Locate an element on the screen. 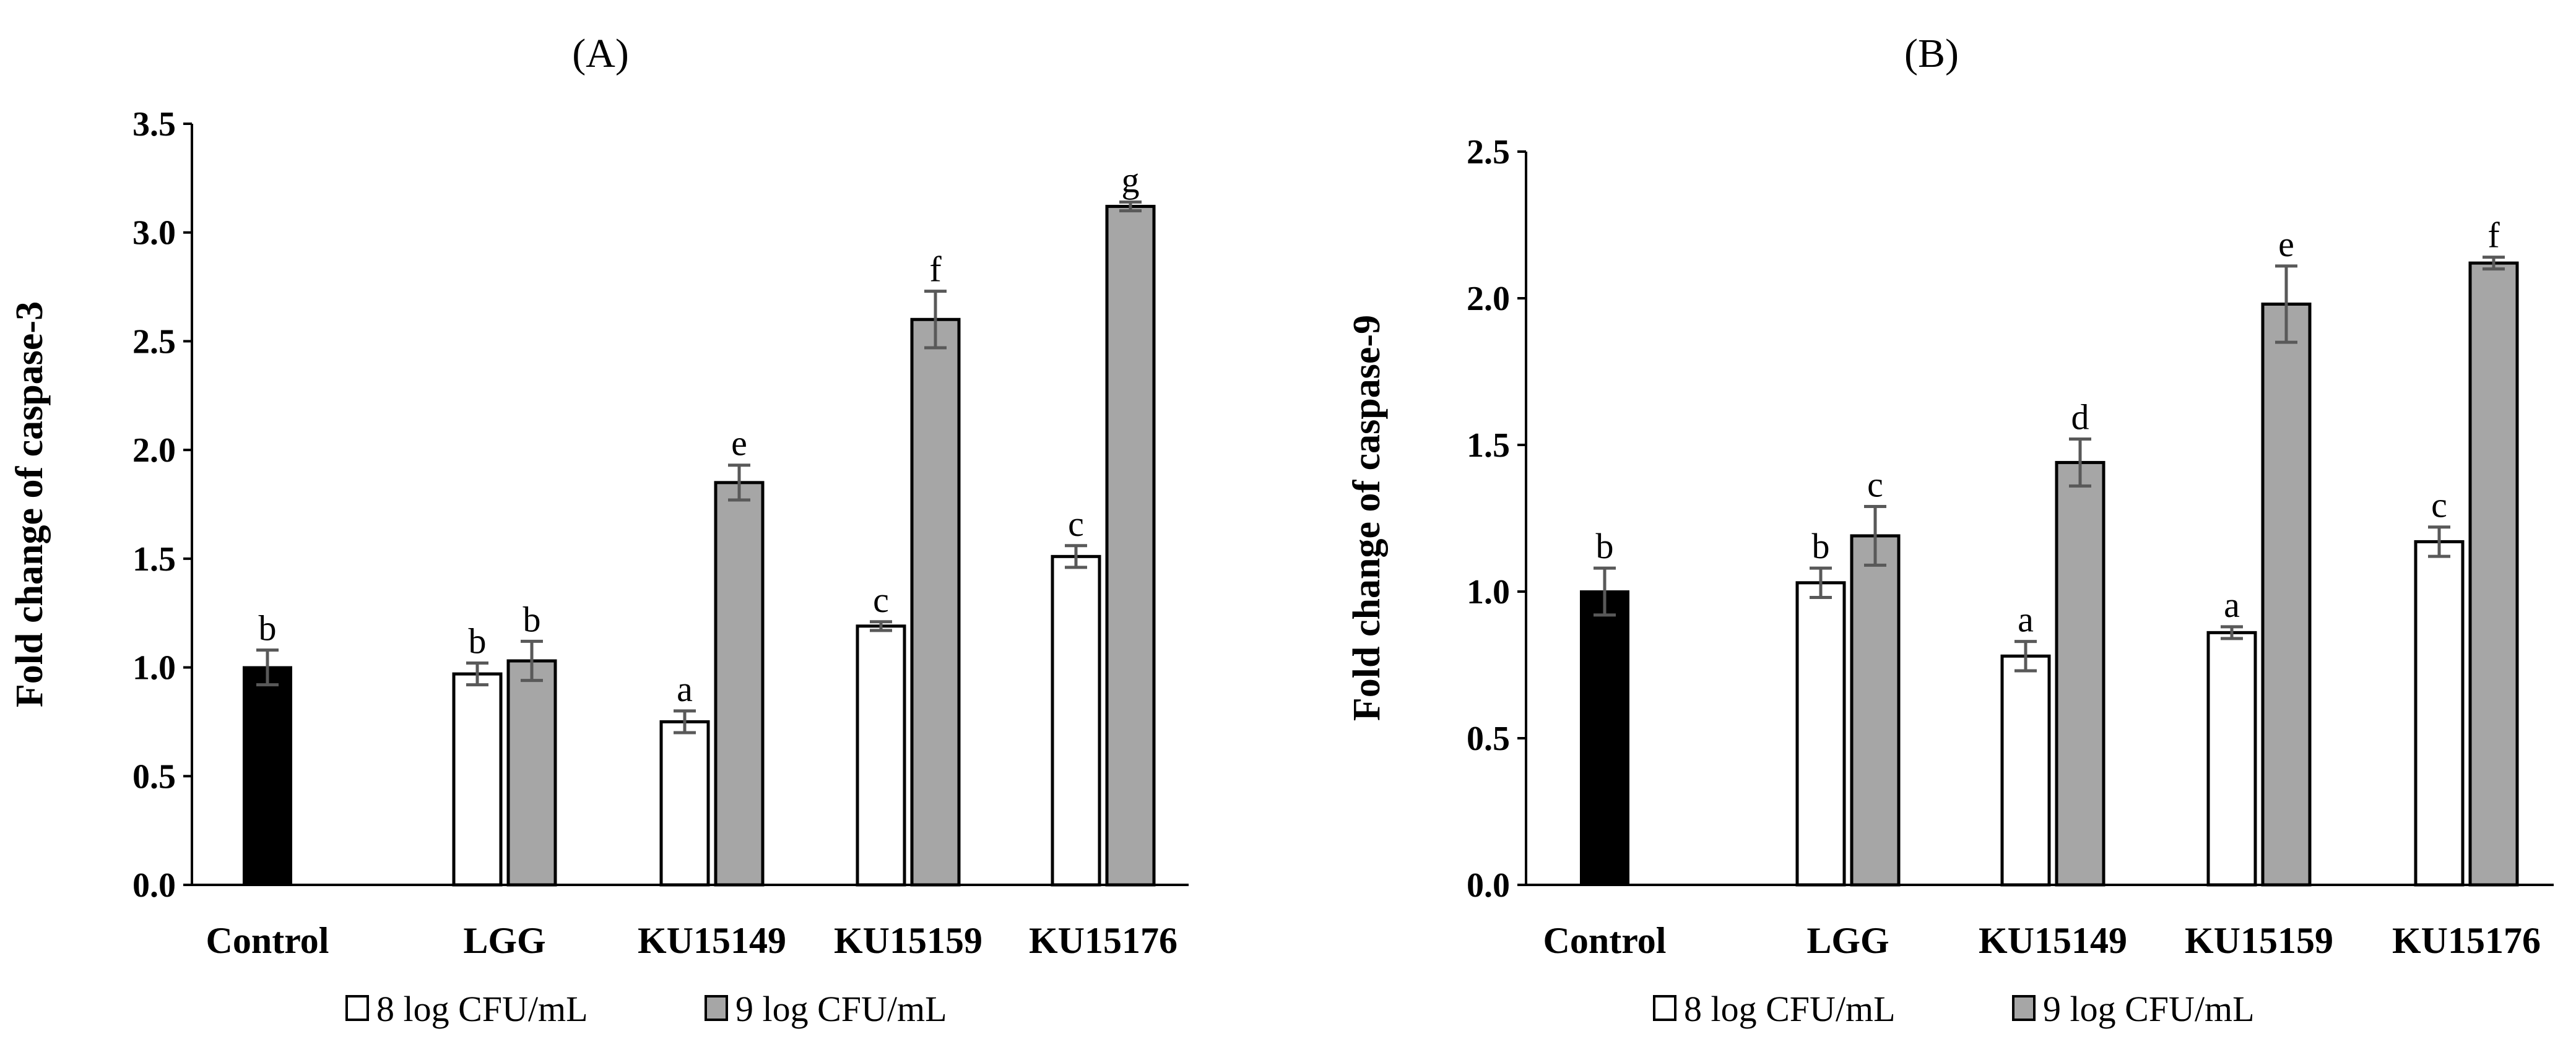 This screenshot has height=1060, width=2576. y-axis-label-b: Fold change of caspase-9 is located at coordinates (1367, 518).